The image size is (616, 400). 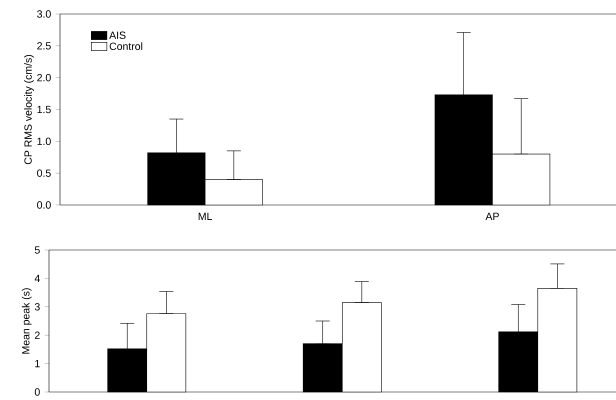 I want to click on y-tick-label: 3.0, so click(x=44, y=14).